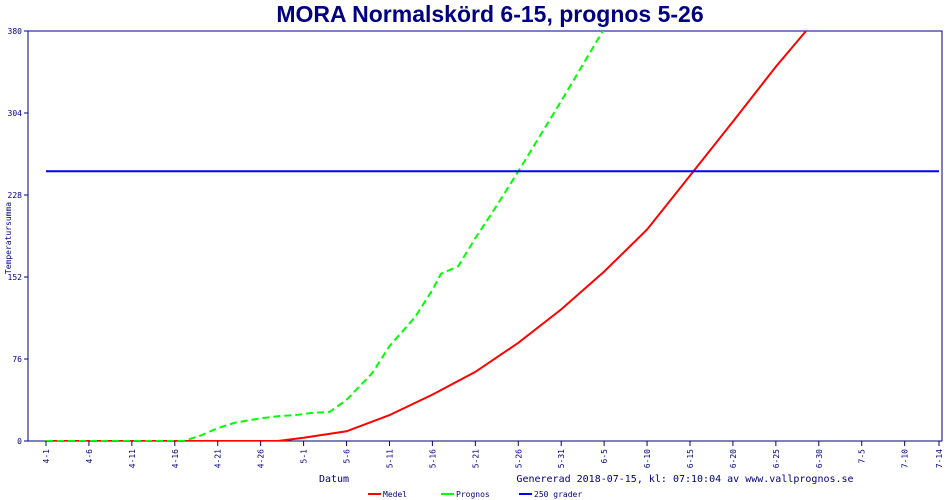 The width and height of the screenshot is (950, 500). What do you see at coordinates (218, 458) in the screenshot?
I see `x-tick-label: 4-21` at bounding box center [218, 458].